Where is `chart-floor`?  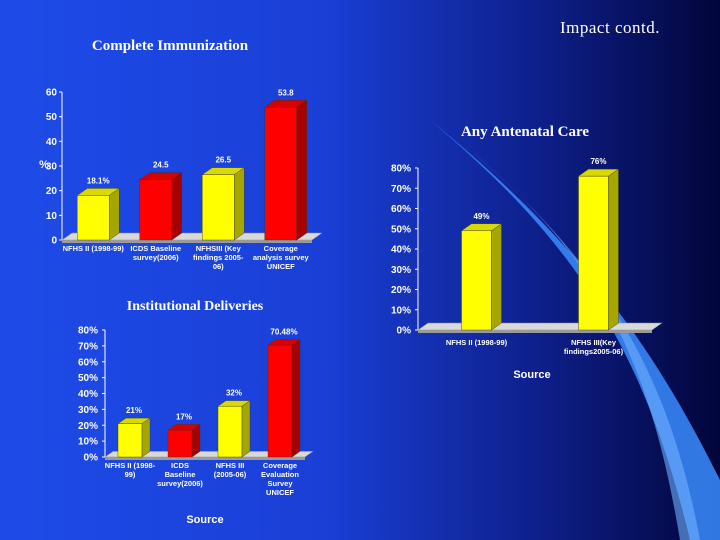 chart-floor is located at coordinates (540, 326).